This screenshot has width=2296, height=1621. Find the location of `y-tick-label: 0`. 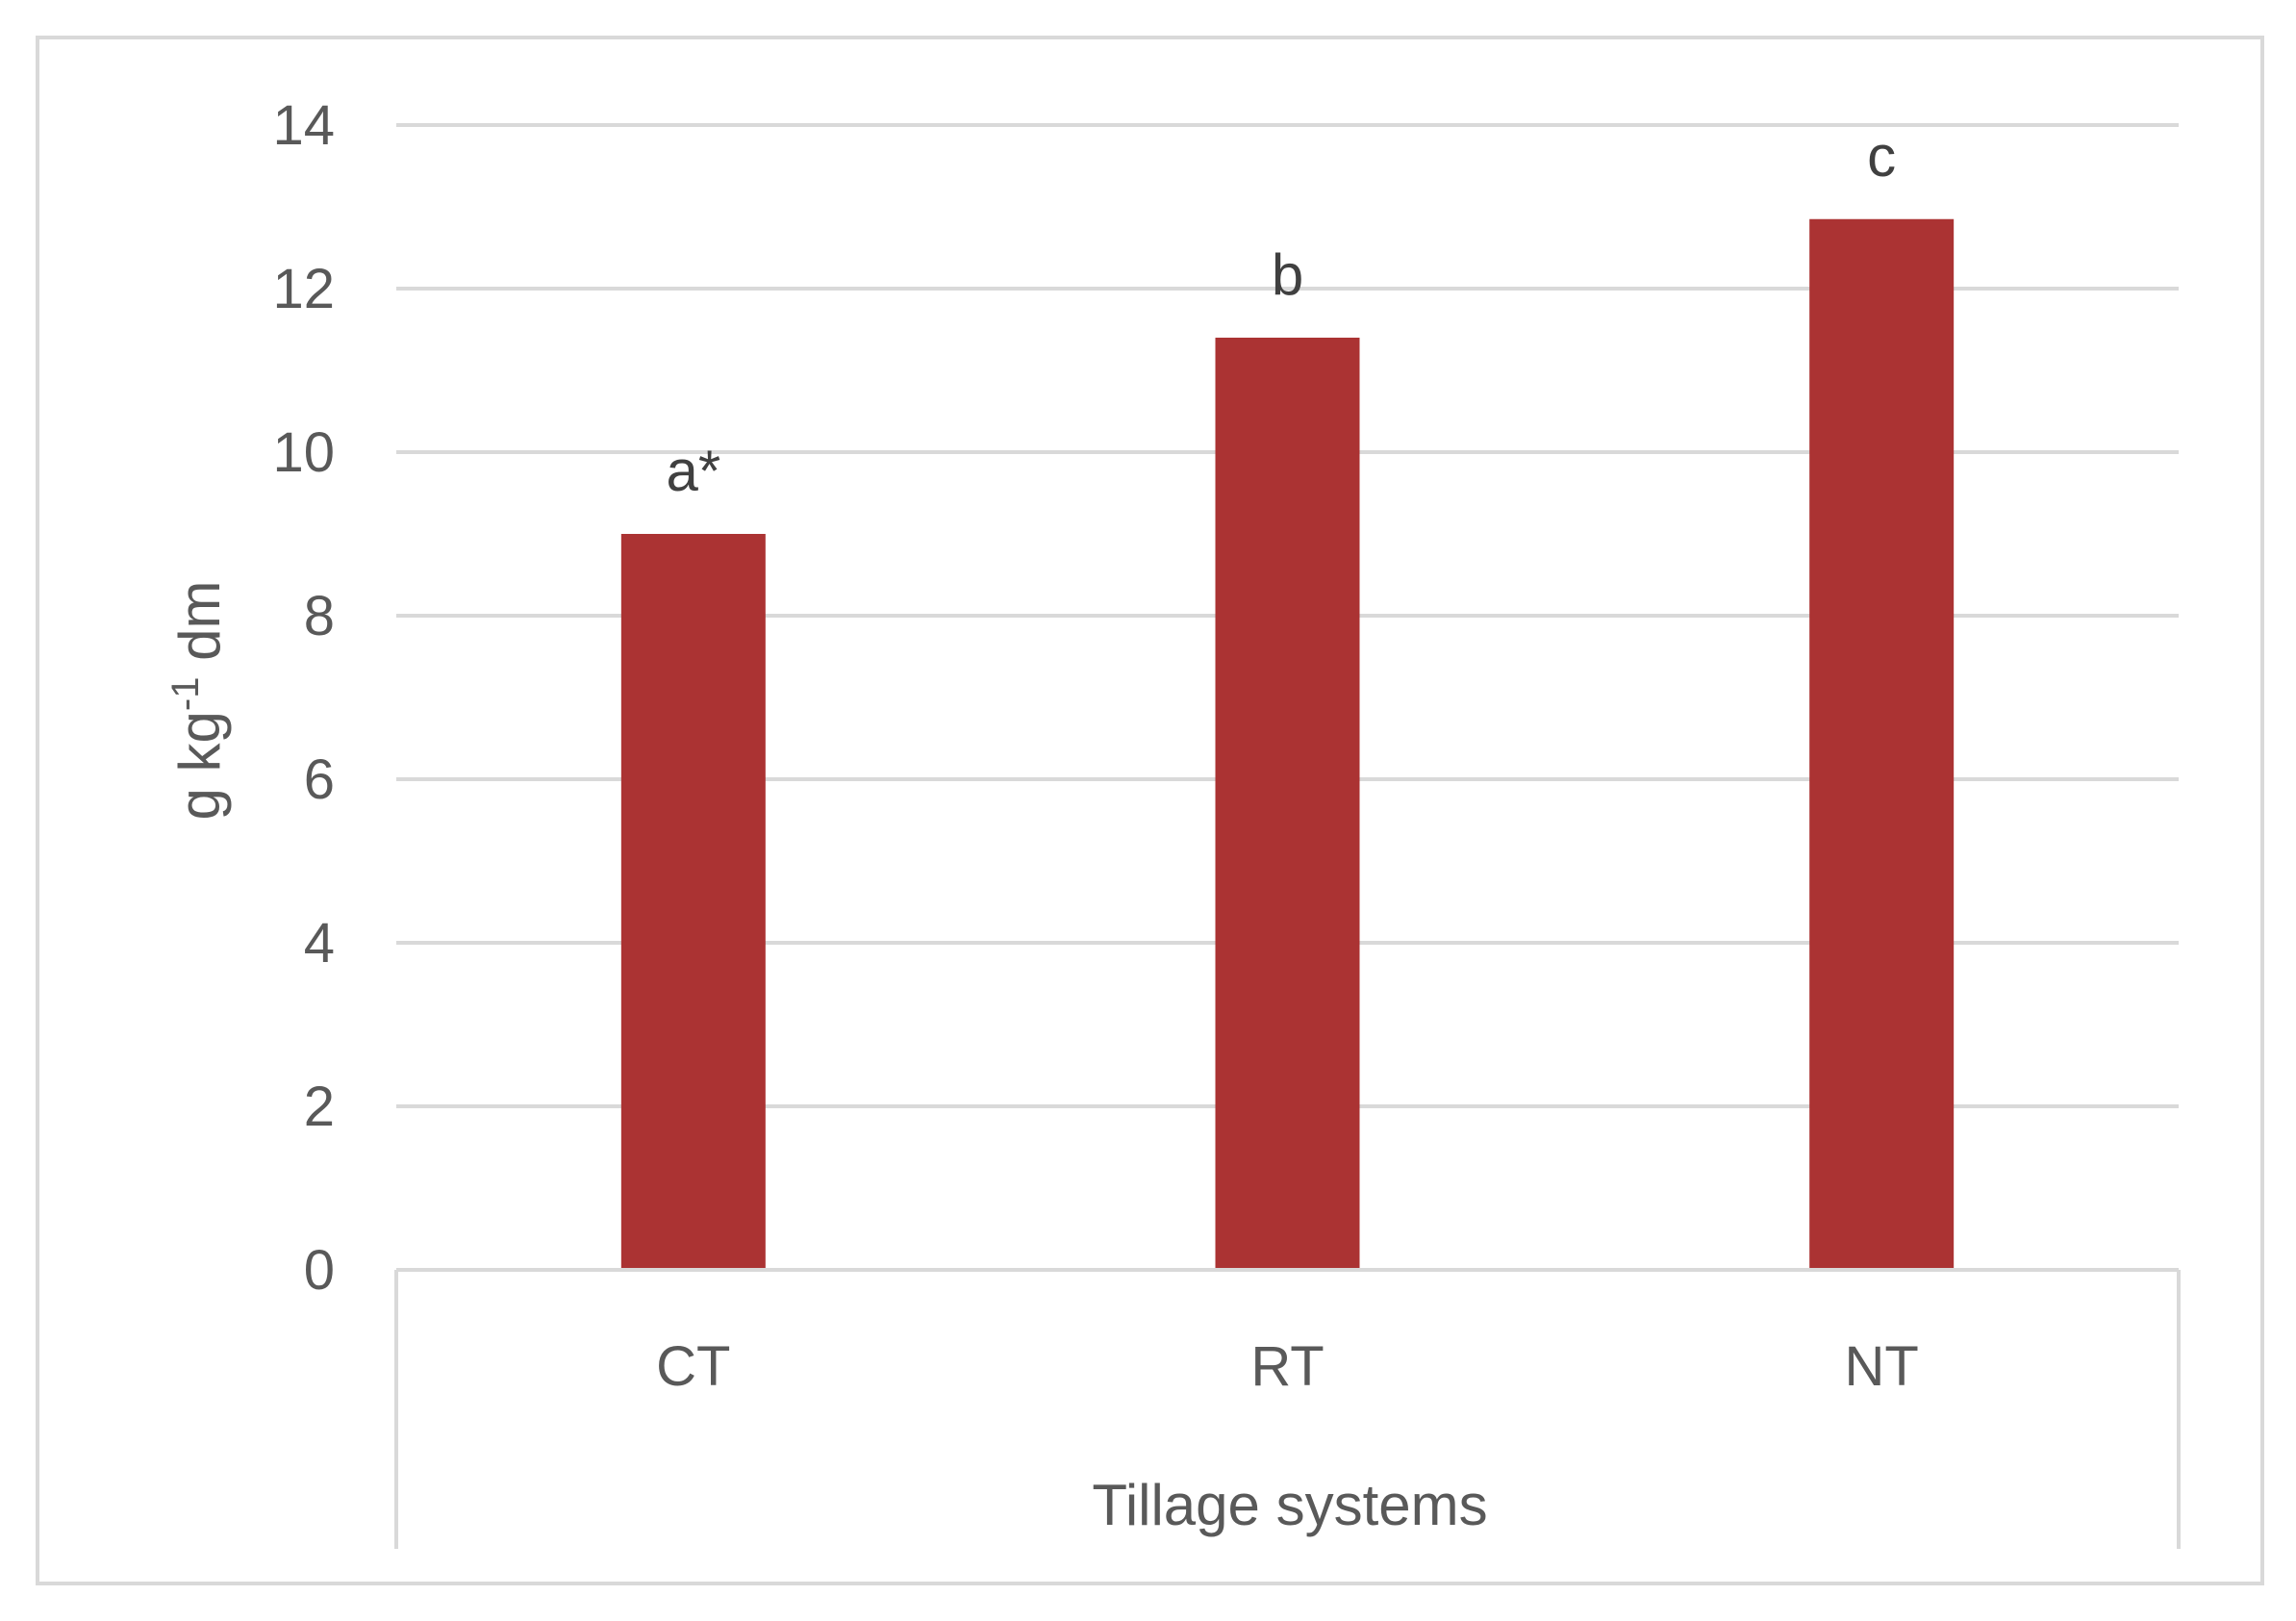

y-tick-label: 0 is located at coordinates (319, 1271).